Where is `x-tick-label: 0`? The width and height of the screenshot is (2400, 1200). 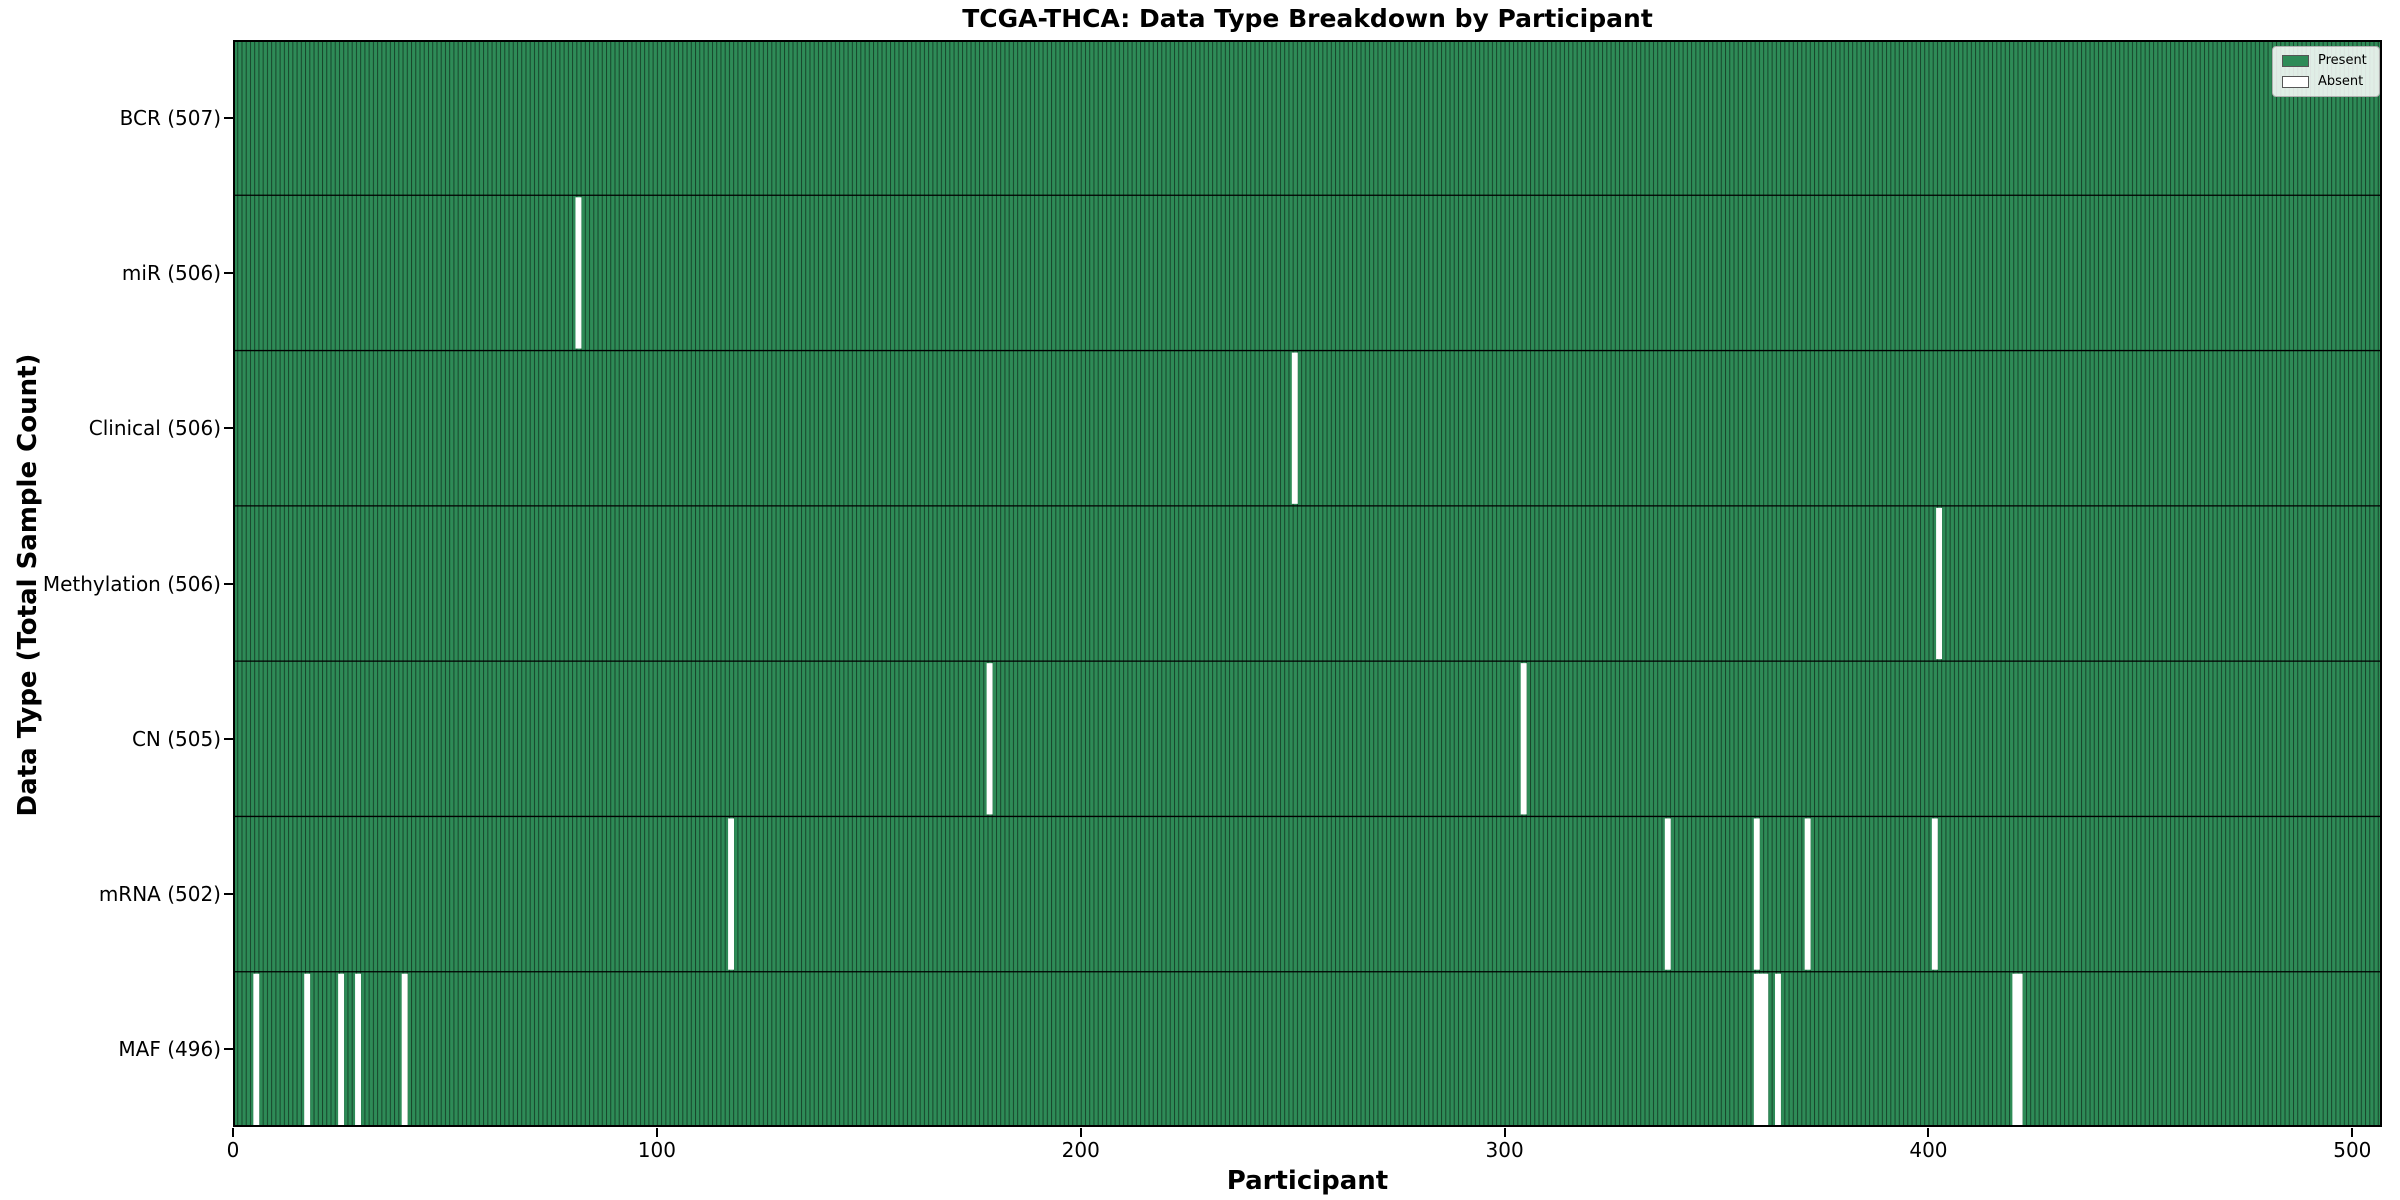 x-tick-label: 0 is located at coordinates (233, 1150).